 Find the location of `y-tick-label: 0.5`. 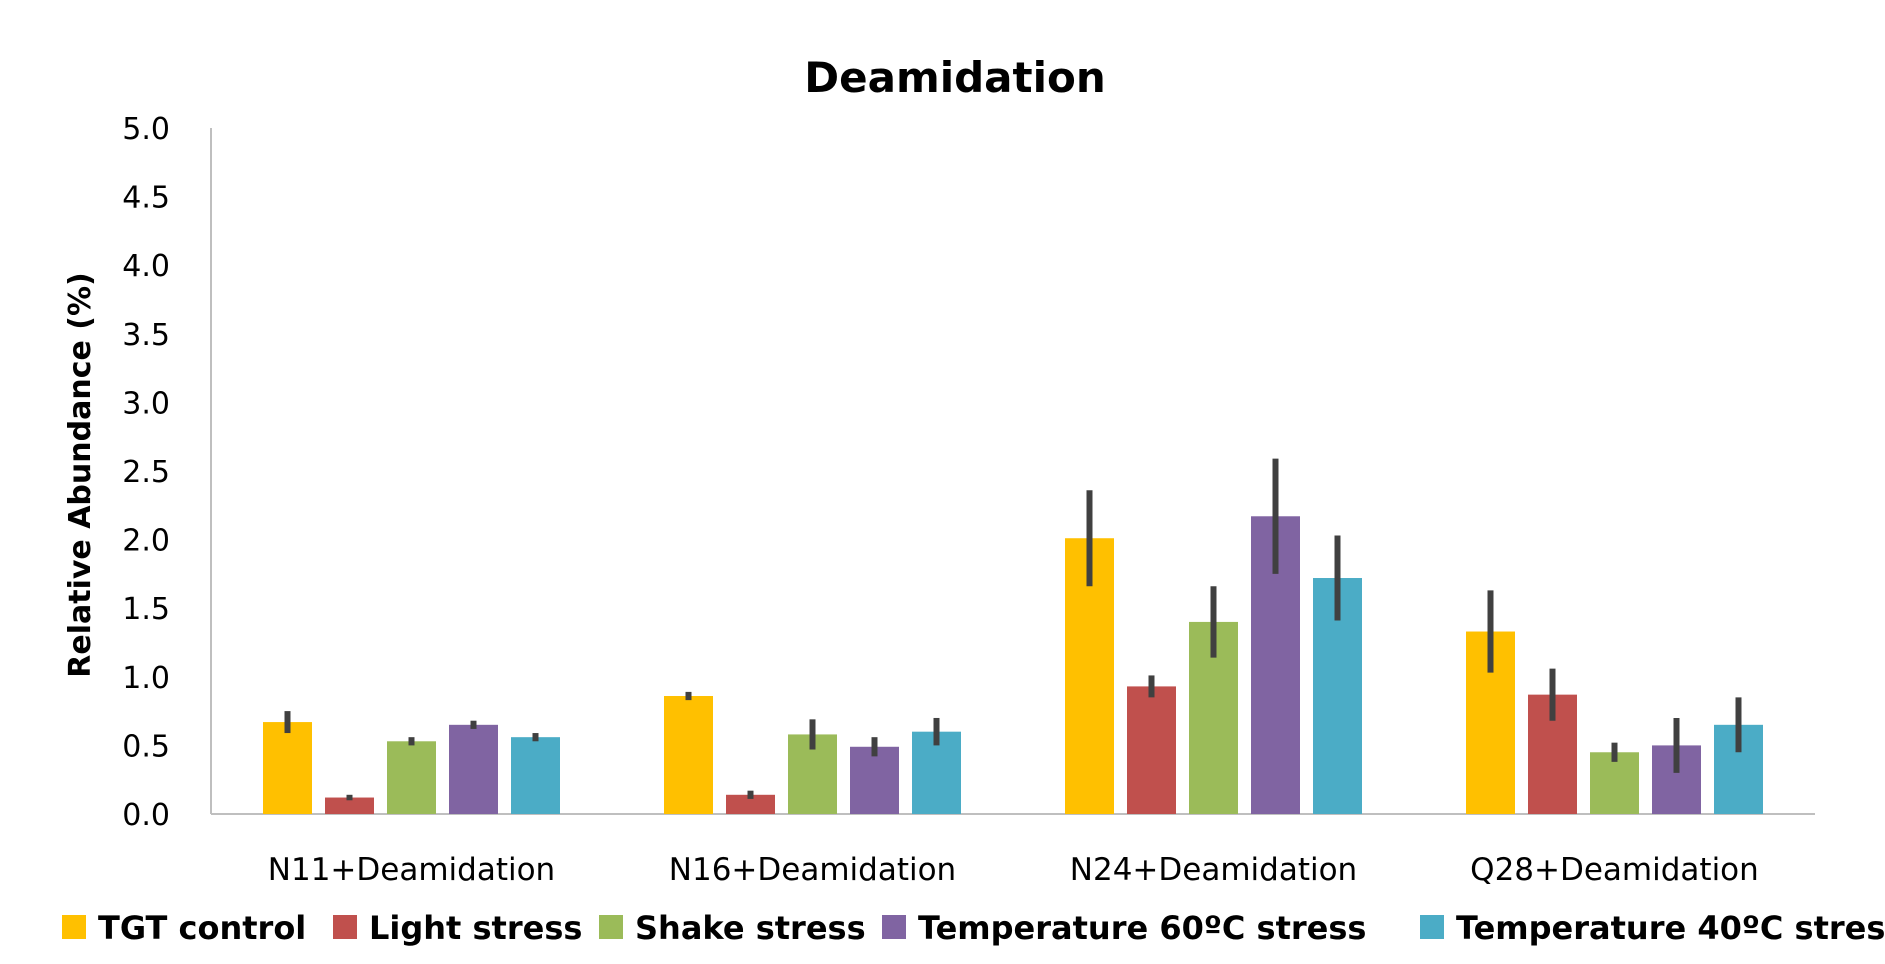

y-tick-label: 0.5 is located at coordinates (146, 746).